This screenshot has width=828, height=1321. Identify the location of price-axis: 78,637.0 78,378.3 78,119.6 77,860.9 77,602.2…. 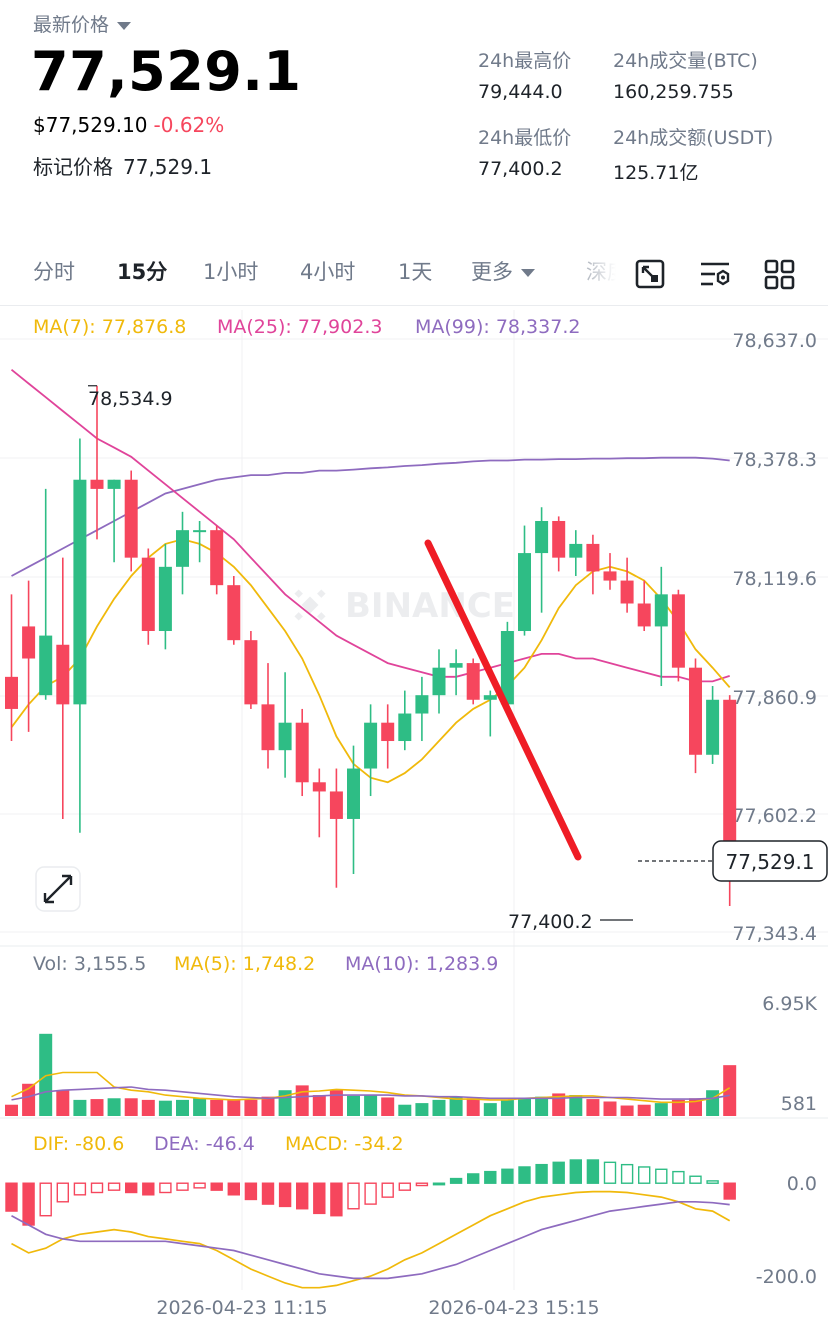
(774, 637).